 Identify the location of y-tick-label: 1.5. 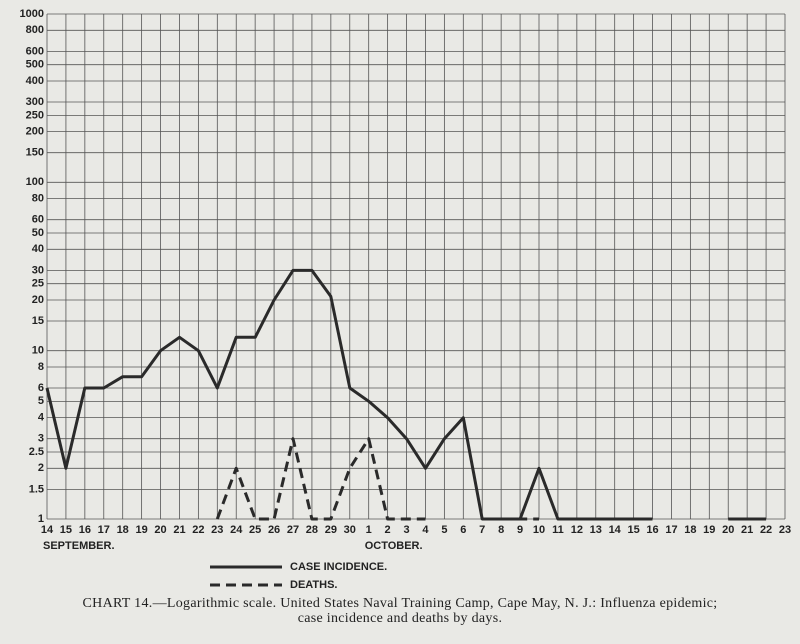
(36, 489).